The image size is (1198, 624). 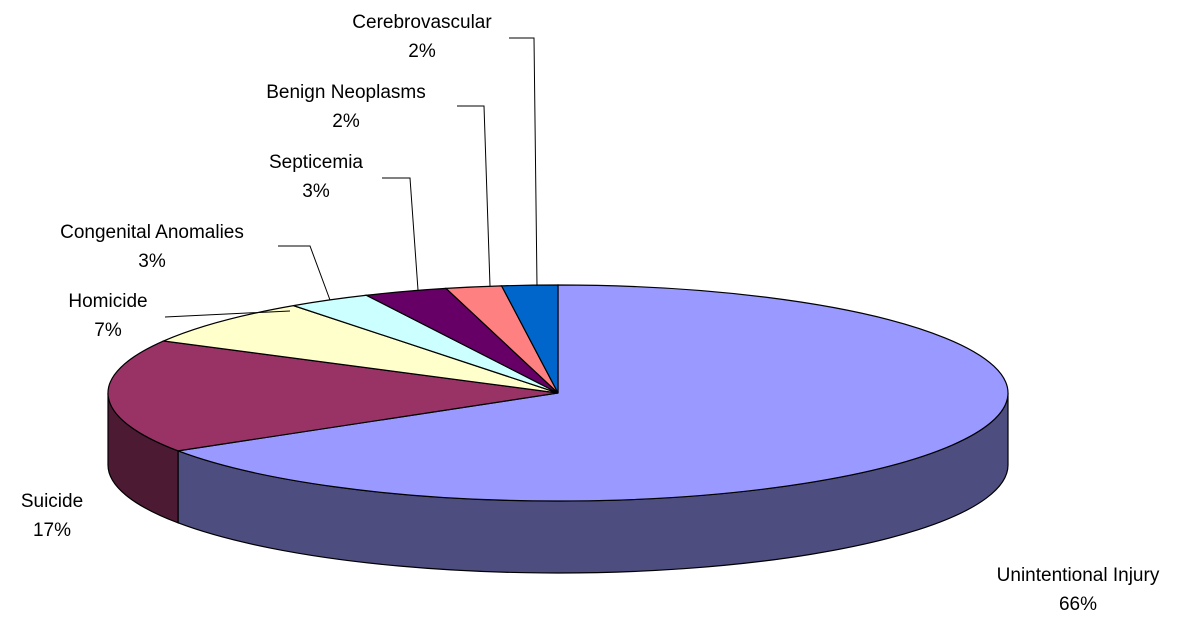 What do you see at coordinates (152, 232) in the screenshot?
I see `slice-label: Congenital Anomalies` at bounding box center [152, 232].